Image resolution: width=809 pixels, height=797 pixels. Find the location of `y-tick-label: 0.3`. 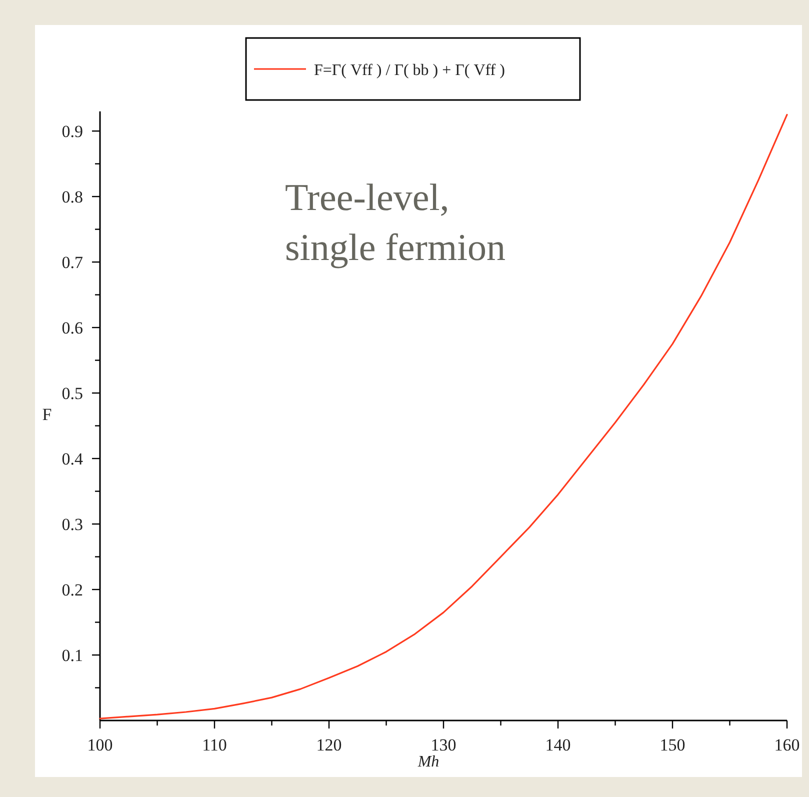

y-tick-label: 0.3 is located at coordinates (72, 524).